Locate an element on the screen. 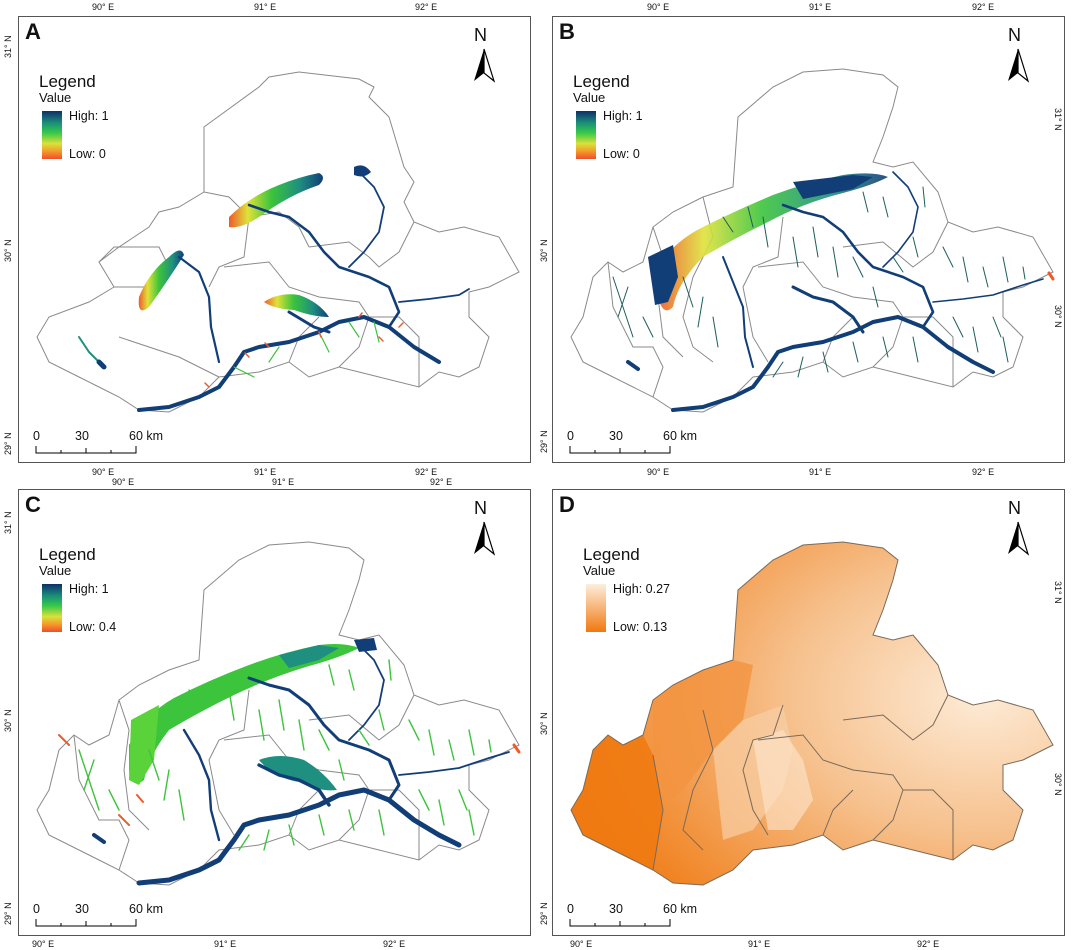 The image size is (1072, 950). panel-letter: C is located at coordinates (33, 504).